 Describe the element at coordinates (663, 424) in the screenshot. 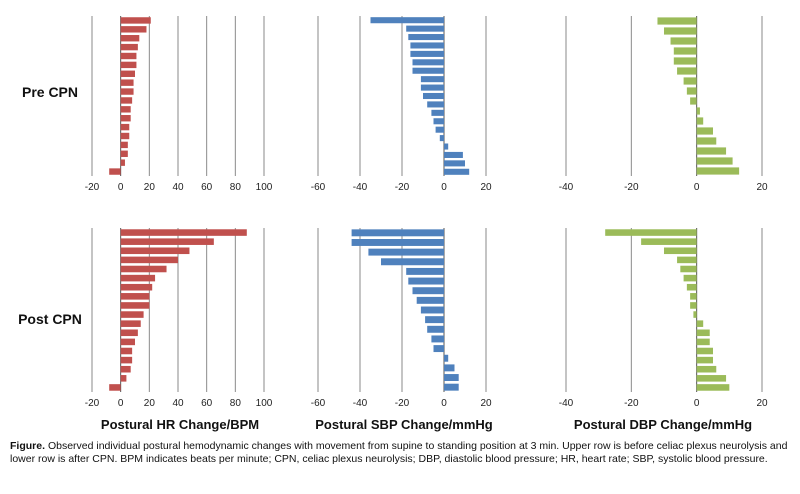

I see `x-axis-label-dbp: Postural DBP Change/mmHg` at that location.